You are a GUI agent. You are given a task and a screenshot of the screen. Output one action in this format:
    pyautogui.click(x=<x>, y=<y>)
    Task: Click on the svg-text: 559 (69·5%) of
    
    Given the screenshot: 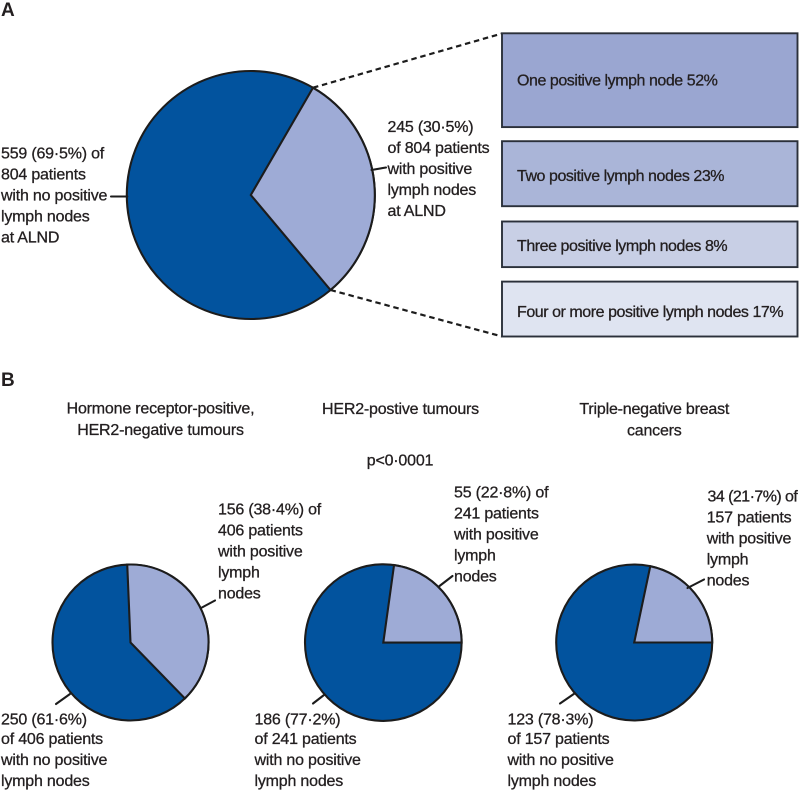 What is the action you would take?
    pyautogui.click(x=53, y=154)
    